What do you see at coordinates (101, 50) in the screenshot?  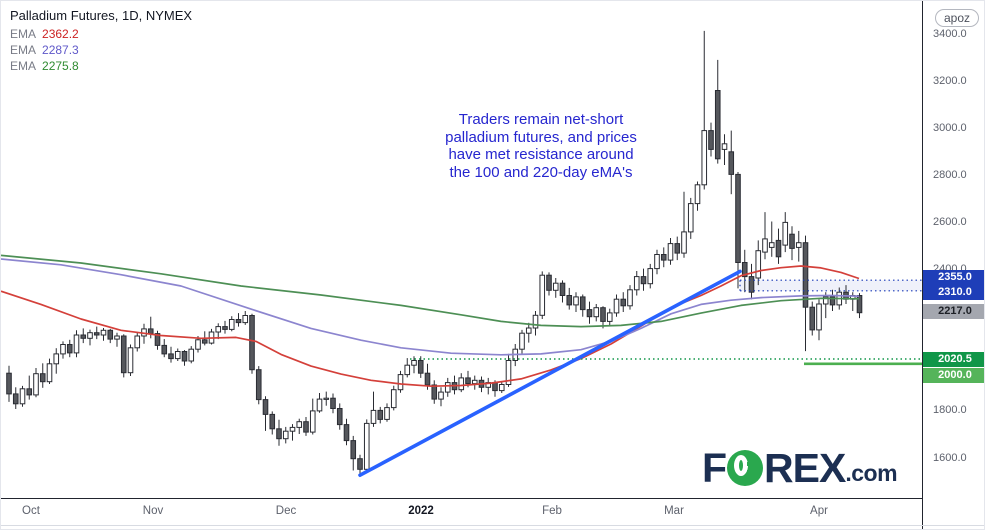 I see `ema-legend-row-1: EMA 2287.3` at bounding box center [101, 50].